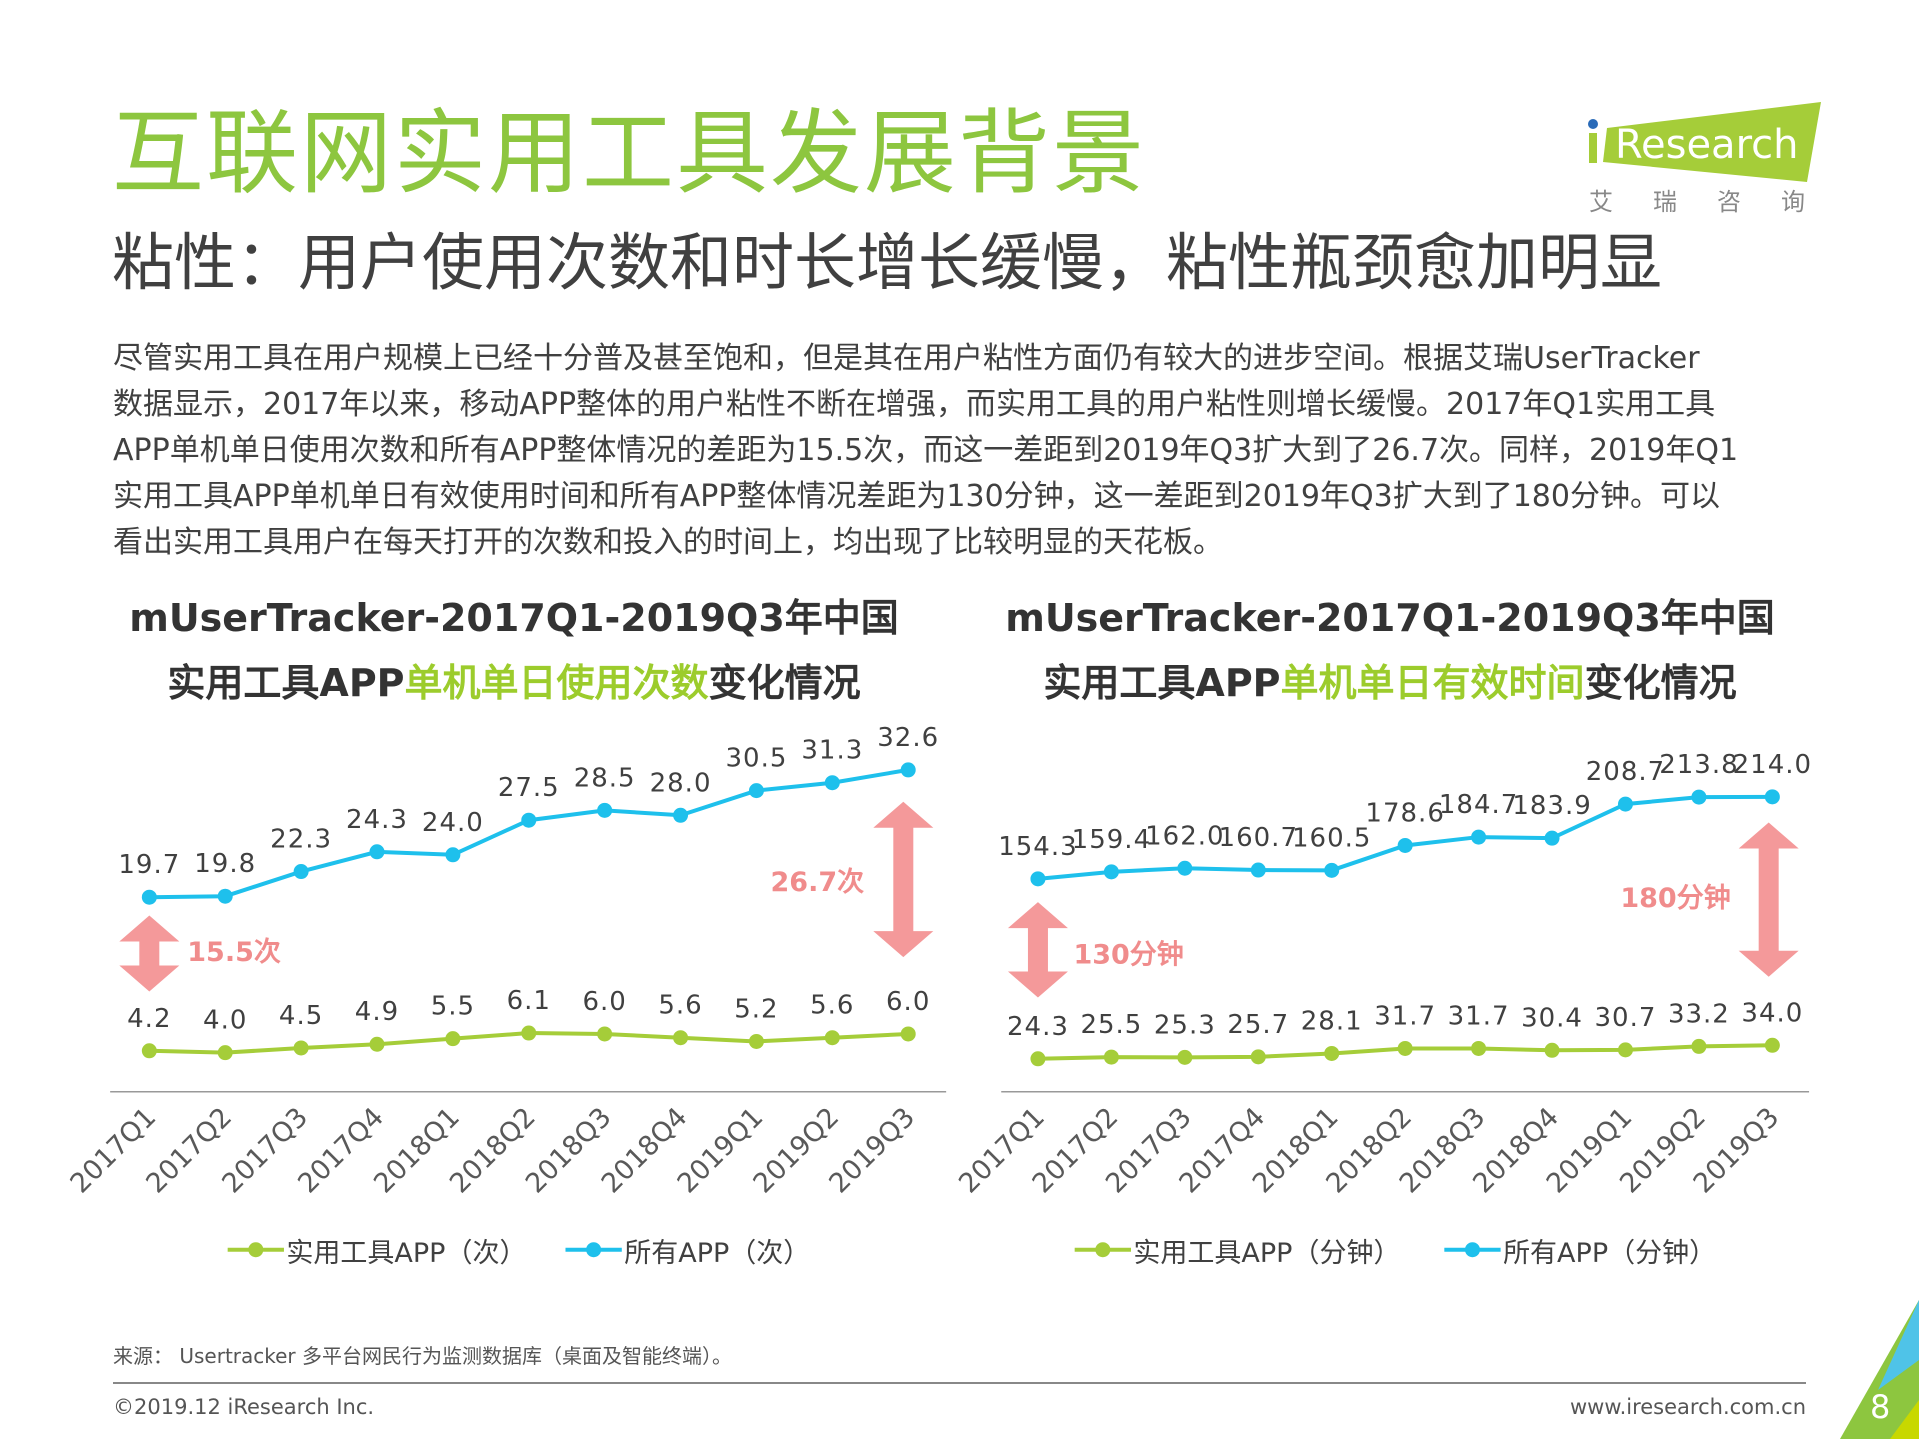 The width and height of the screenshot is (1919, 1439). What do you see at coordinates (605, 778) in the screenshot?
I see `data-label: 28.5` at bounding box center [605, 778].